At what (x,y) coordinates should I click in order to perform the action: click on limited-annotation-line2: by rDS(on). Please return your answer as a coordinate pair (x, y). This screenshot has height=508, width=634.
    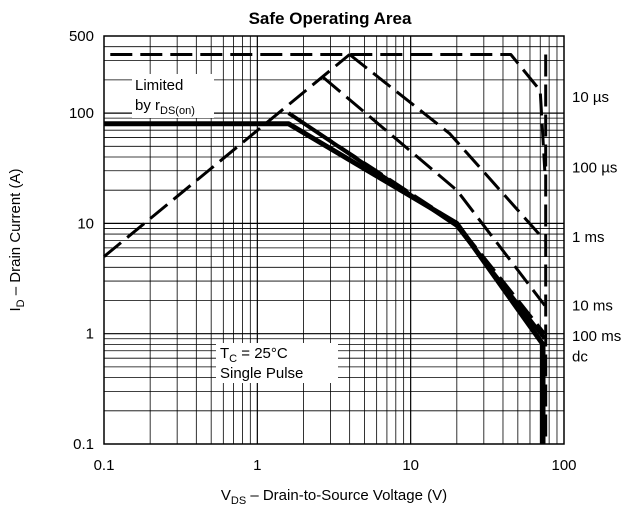
    Looking at the image, I should click on (165, 107).